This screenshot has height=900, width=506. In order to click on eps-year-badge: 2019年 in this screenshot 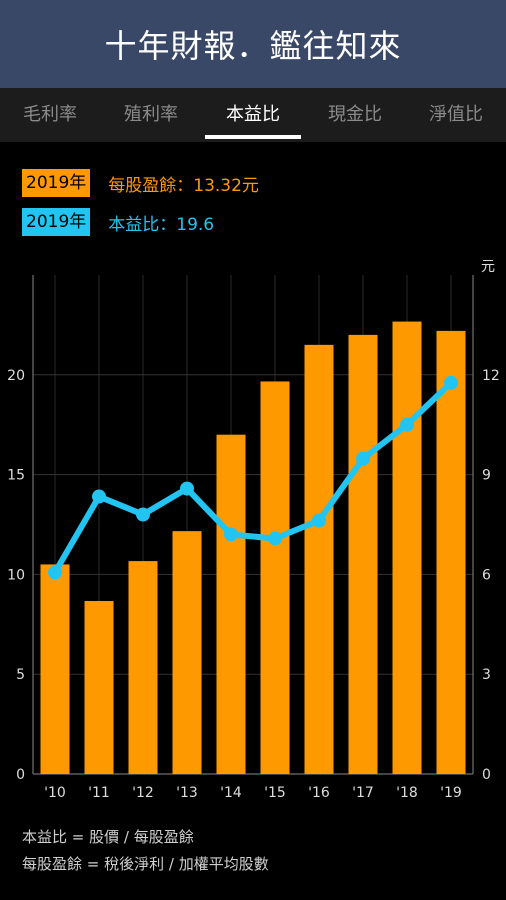, I will do `click(56, 183)`.